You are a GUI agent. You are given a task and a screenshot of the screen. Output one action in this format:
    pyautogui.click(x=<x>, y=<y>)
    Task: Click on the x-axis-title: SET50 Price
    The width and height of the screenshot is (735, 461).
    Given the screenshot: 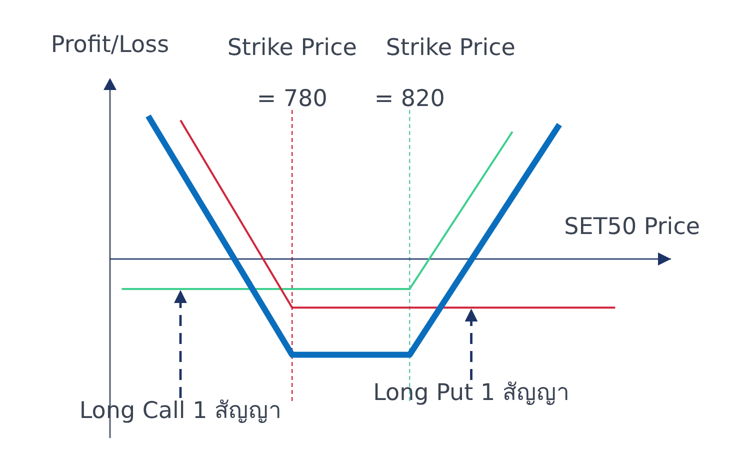 What is the action you would take?
    pyautogui.click(x=632, y=227)
    